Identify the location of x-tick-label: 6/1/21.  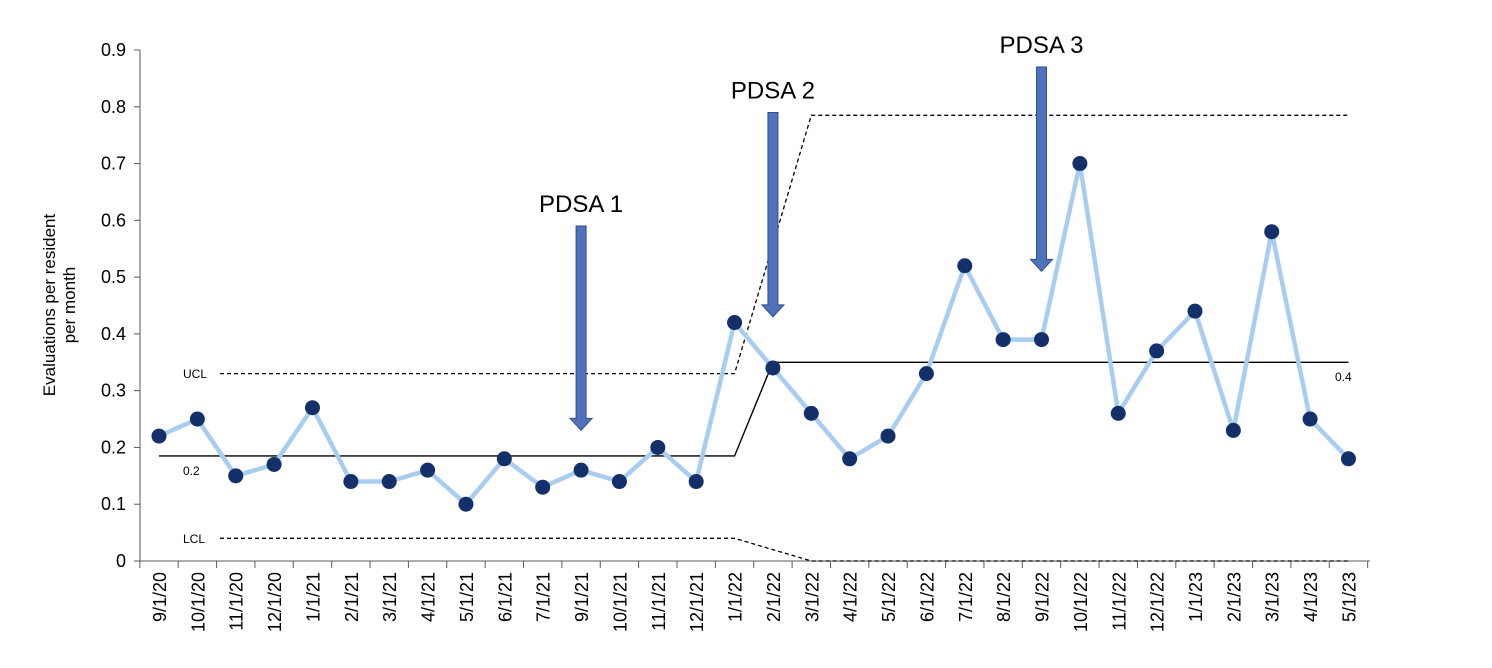
(505, 597).